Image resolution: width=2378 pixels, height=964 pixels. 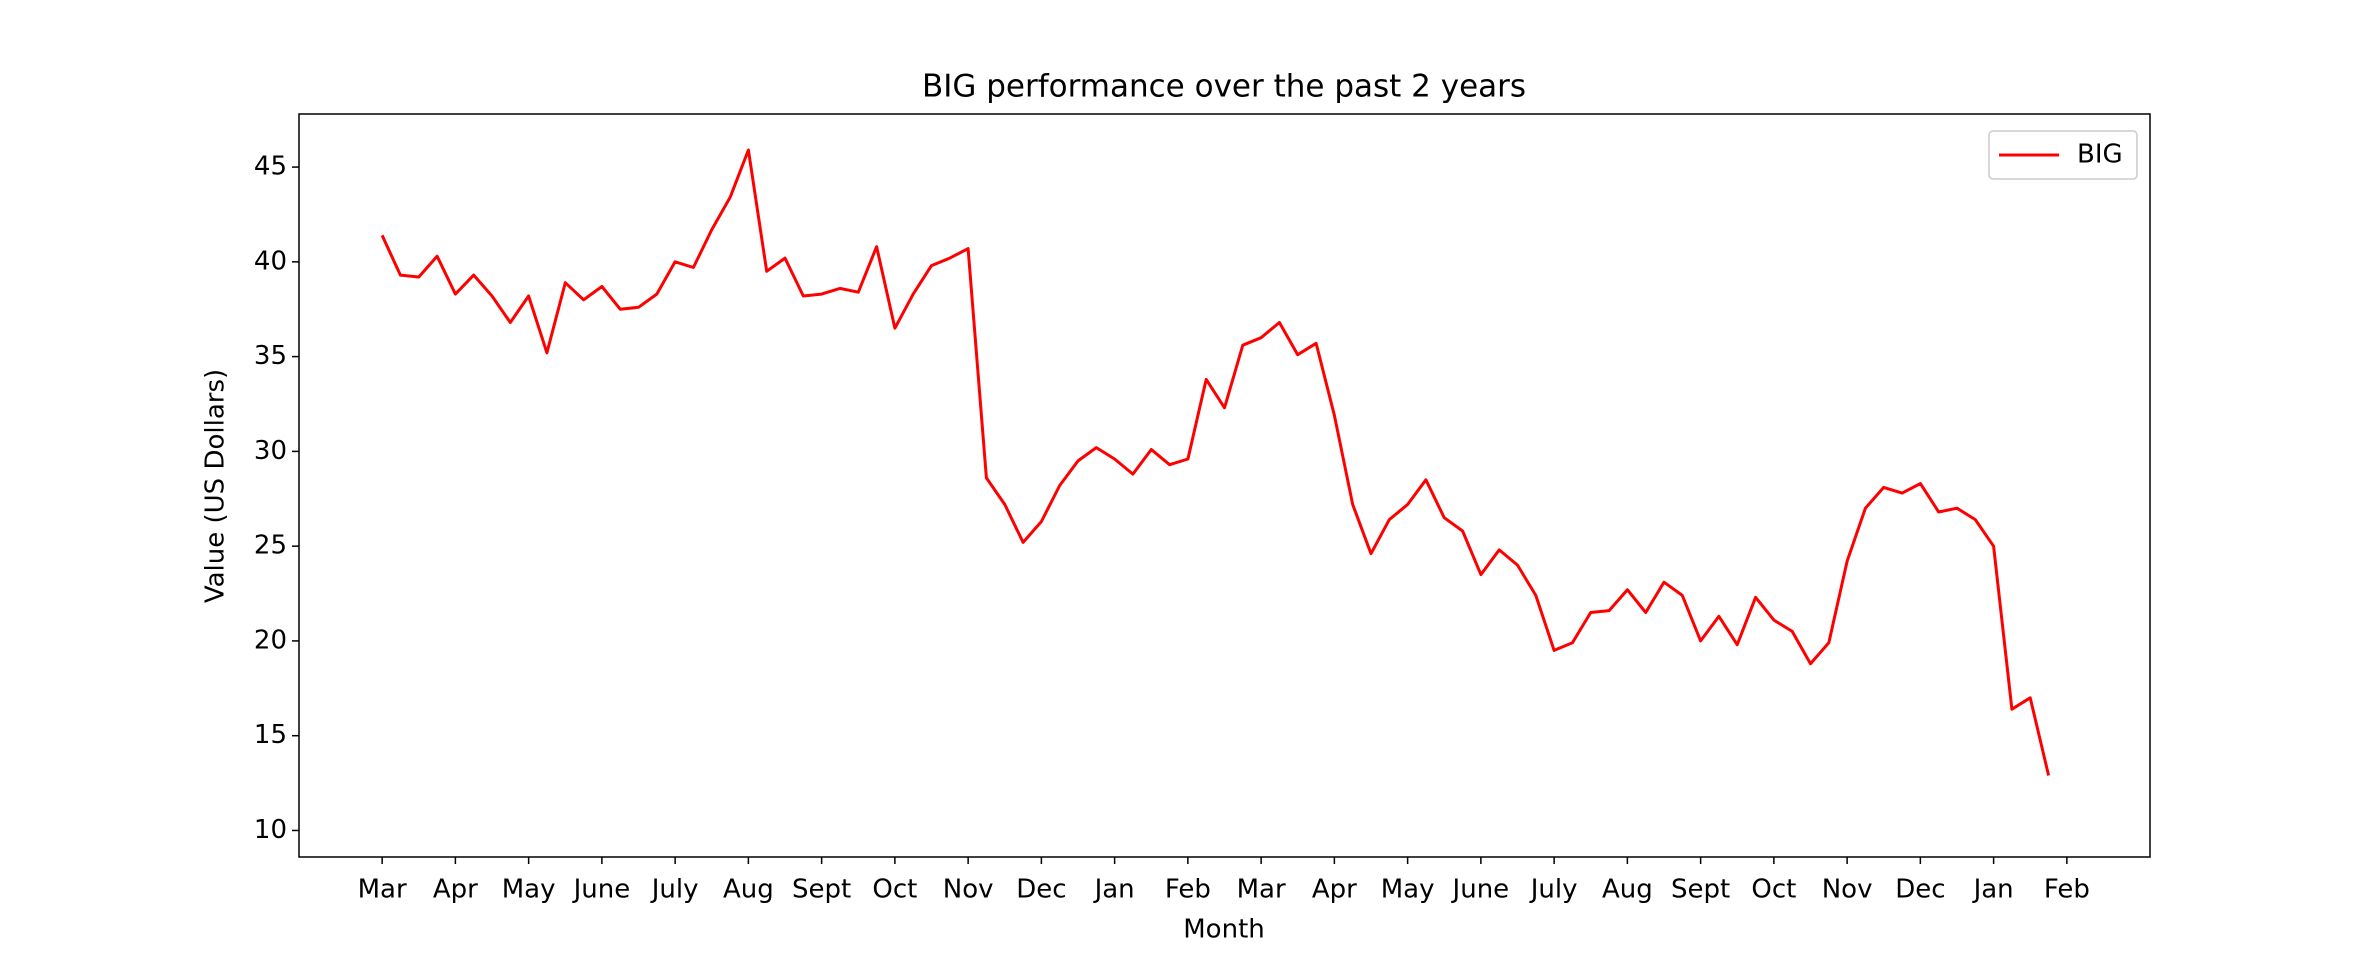 What do you see at coordinates (270, 167) in the screenshot?
I see `y-tick-label: 45` at bounding box center [270, 167].